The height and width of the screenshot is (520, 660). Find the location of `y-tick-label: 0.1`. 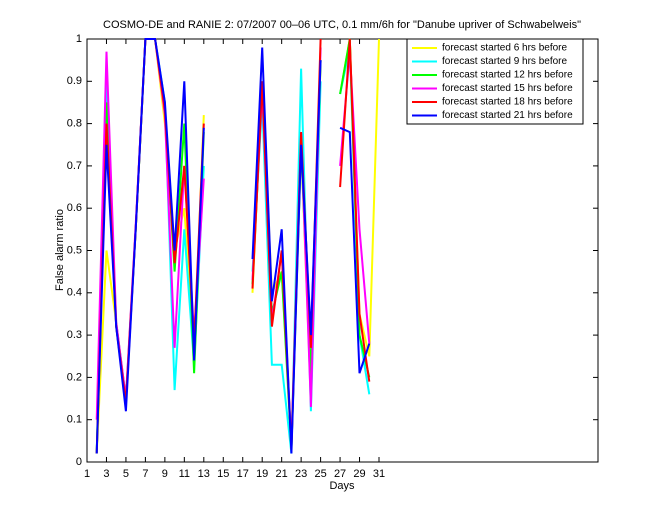

y-tick-label: 0.1 is located at coordinates (74, 420).